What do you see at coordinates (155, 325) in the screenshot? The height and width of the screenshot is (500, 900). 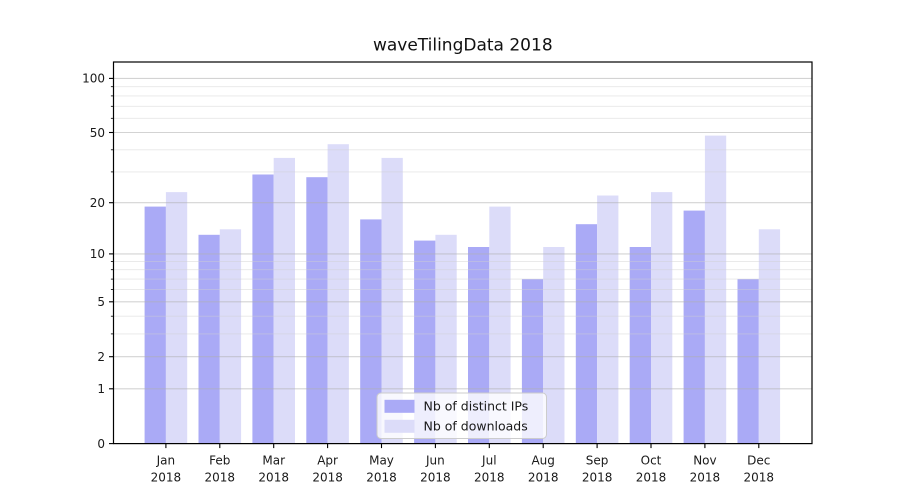 I see `bar-distinct-ips-jan` at bounding box center [155, 325].